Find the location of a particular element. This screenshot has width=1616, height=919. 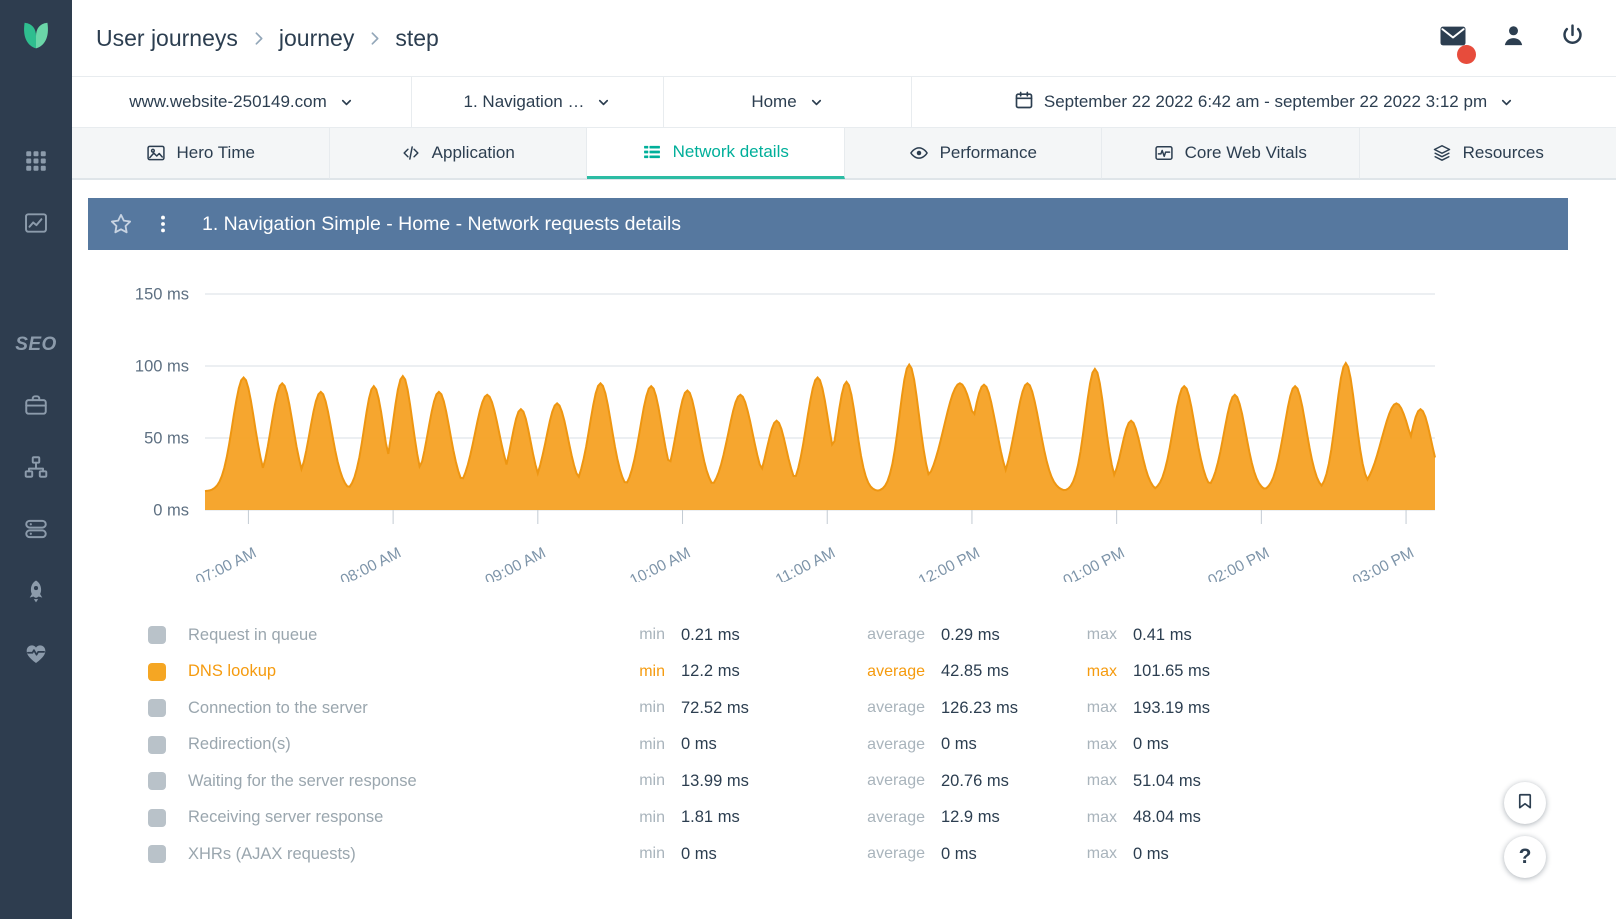

user-icon is located at coordinates (1513, 38).